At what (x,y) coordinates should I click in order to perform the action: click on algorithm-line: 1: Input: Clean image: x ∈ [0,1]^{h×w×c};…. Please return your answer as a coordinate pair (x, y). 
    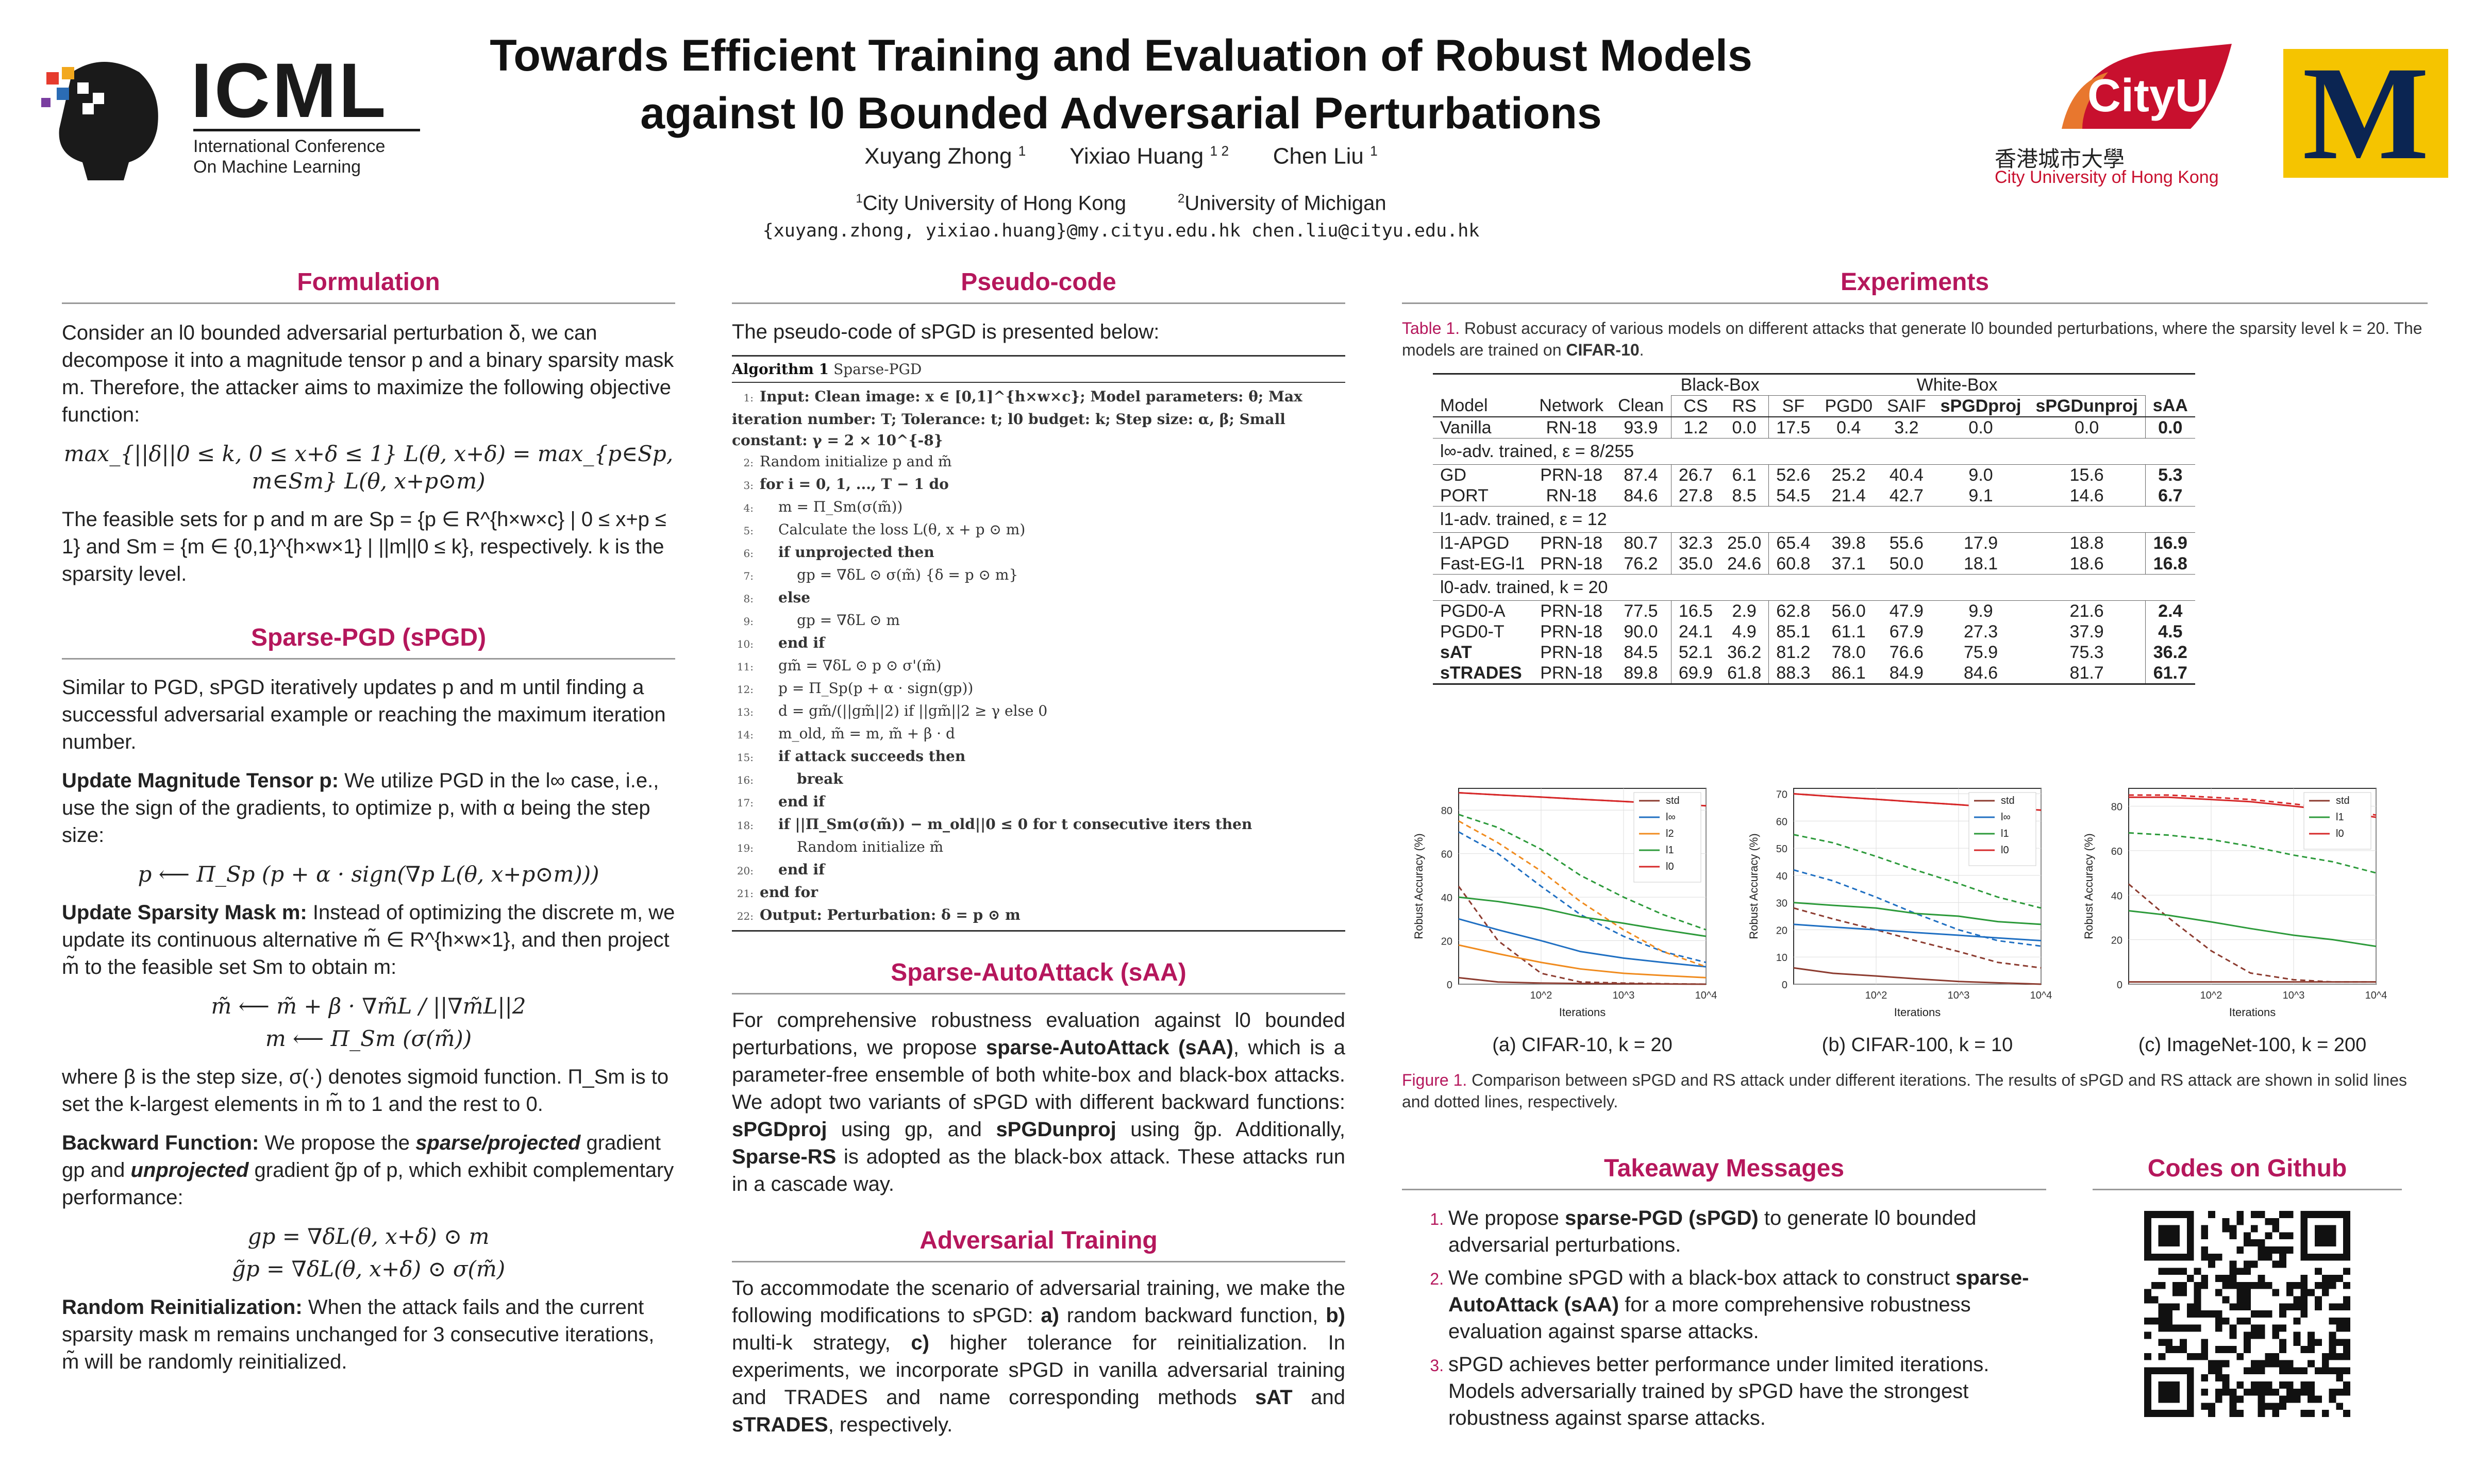
    Looking at the image, I should click on (1038, 418).